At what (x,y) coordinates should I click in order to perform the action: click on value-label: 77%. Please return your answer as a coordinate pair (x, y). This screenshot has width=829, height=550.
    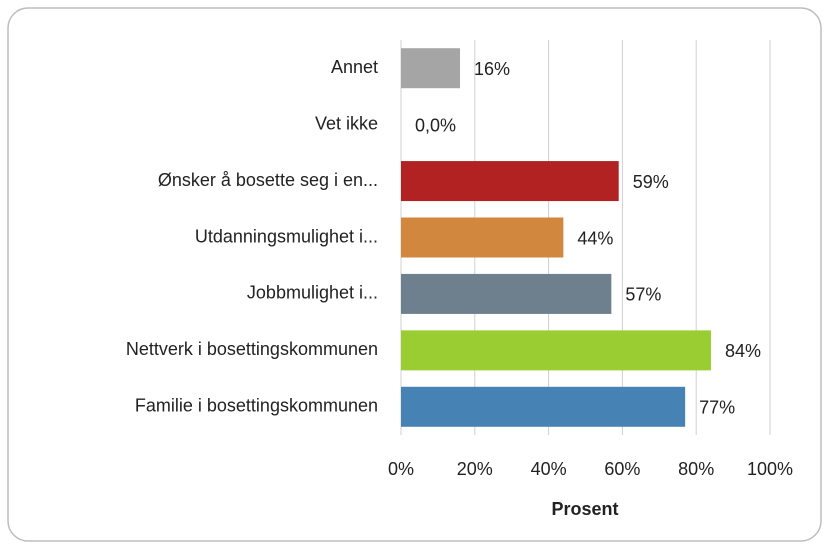
    Looking at the image, I should click on (717, 408).